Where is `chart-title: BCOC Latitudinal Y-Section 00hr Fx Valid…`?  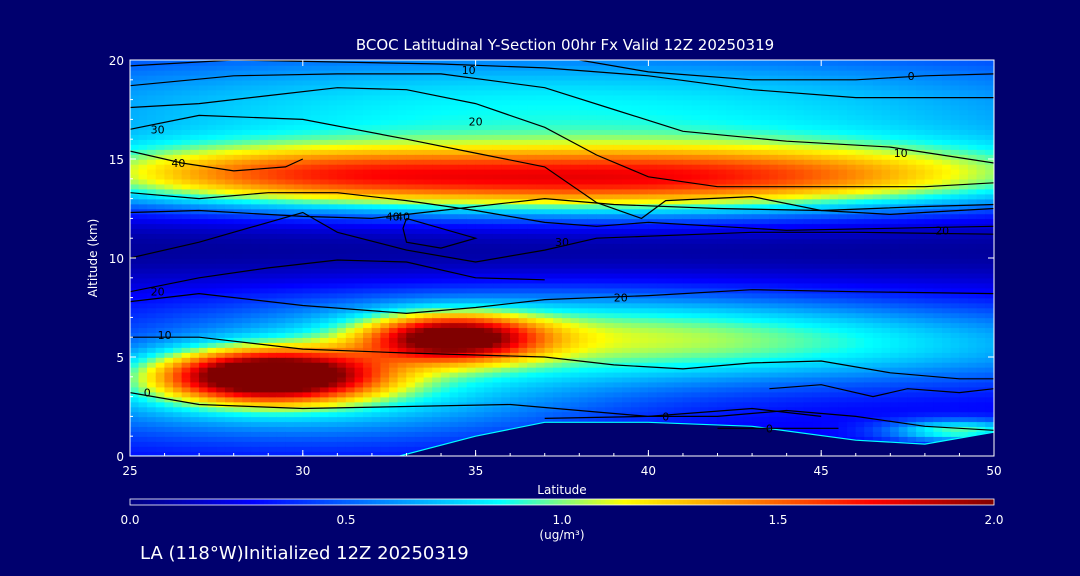 chart-title: BCOC Latitudinal Y-Section 00hr Fx Valid… is located at coordinates (565, 45).